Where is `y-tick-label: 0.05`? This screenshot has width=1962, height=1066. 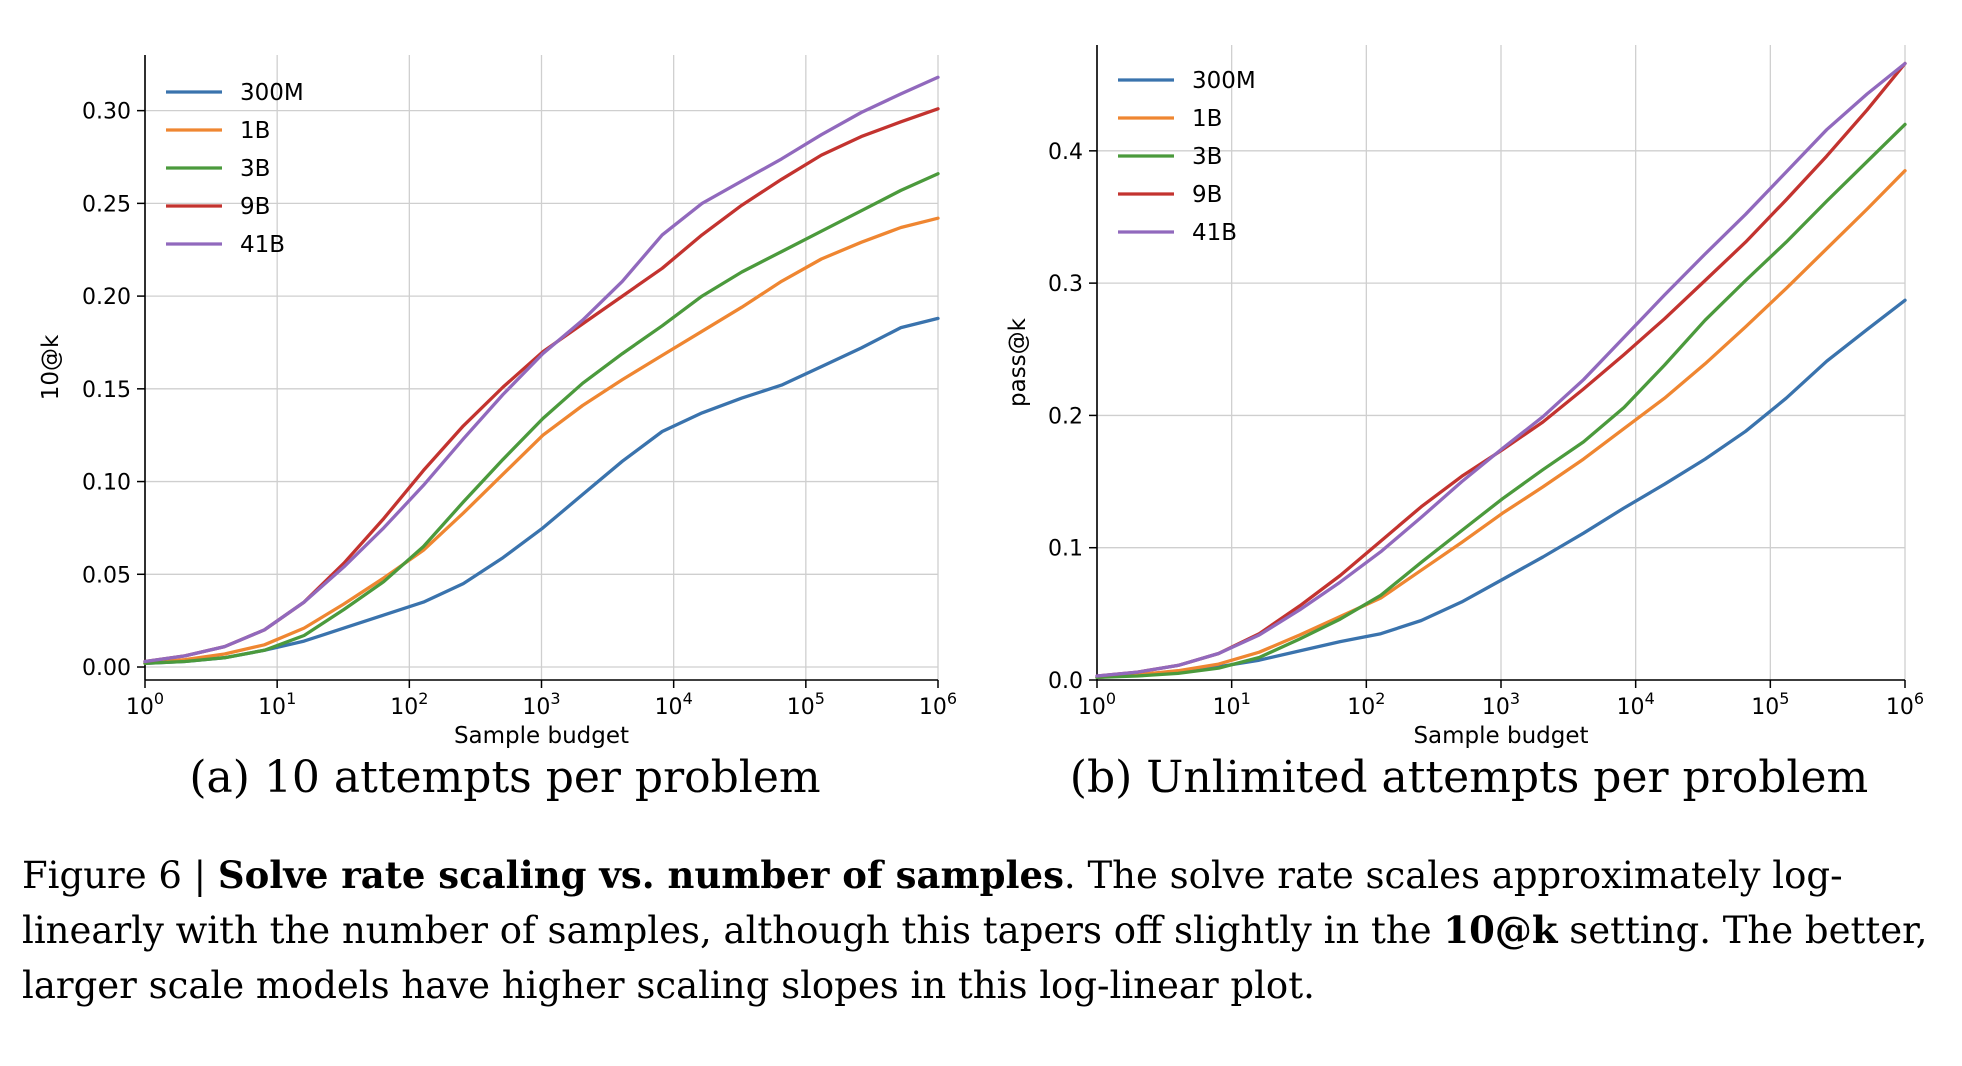
y-tick-label: 0.05 is located at coordinates (106, 575).